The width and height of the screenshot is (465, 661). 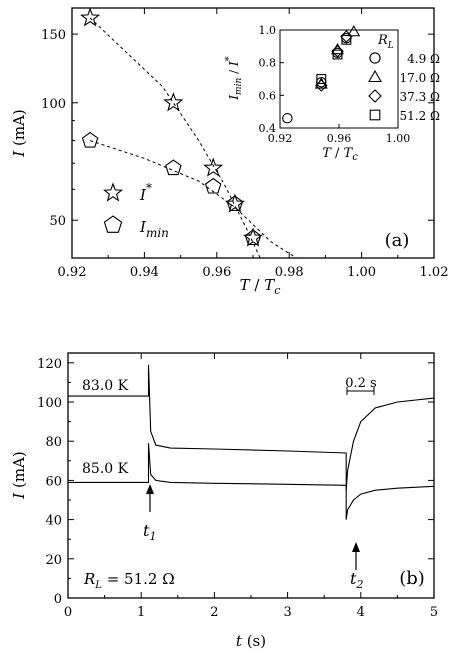 I want to click on x-tick-label: 0.92, so click(x=72, y=272).